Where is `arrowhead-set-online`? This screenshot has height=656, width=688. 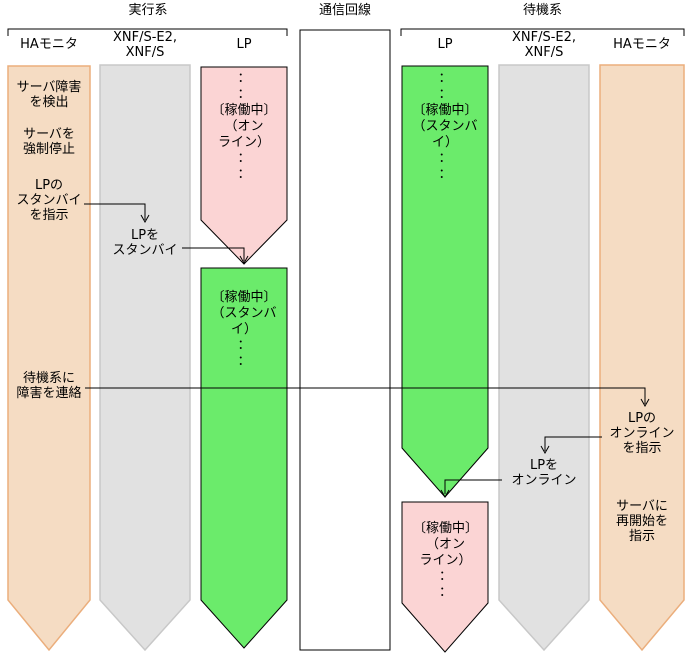
arrowhead-set-online is located at coordinates (445, 494).